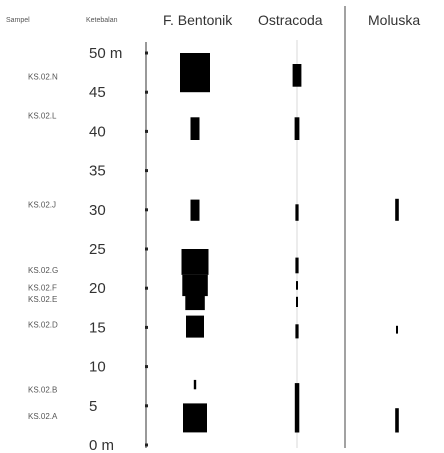 This screenshot has height=453, width=444. What do you see at coordinates (97, 249) in the screenshot?
I see `depth-tick-label: 25` at bounding box center [97, 249].